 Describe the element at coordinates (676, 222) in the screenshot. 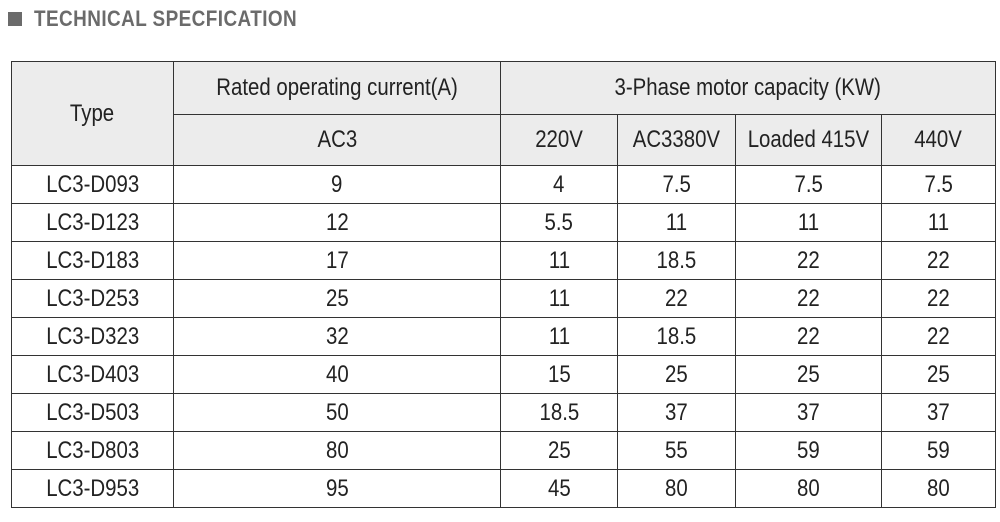

I see `cell-380v: 11` at that location.